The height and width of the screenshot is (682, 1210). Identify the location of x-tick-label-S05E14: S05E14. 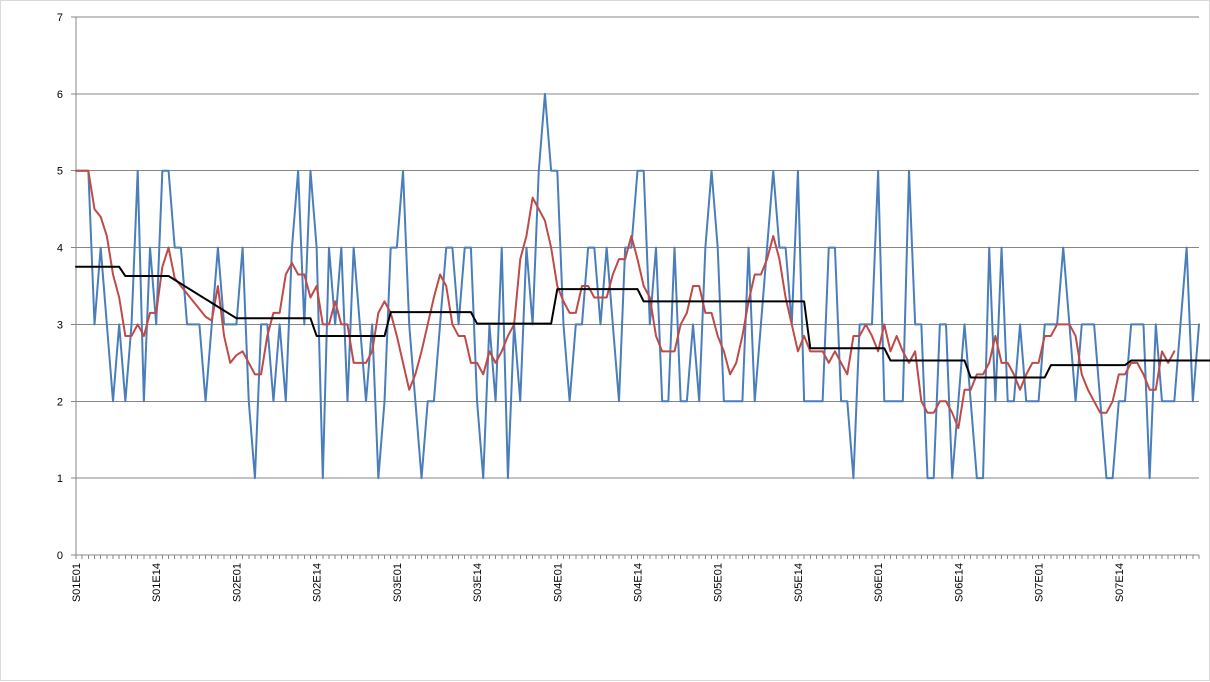
(799, 582).